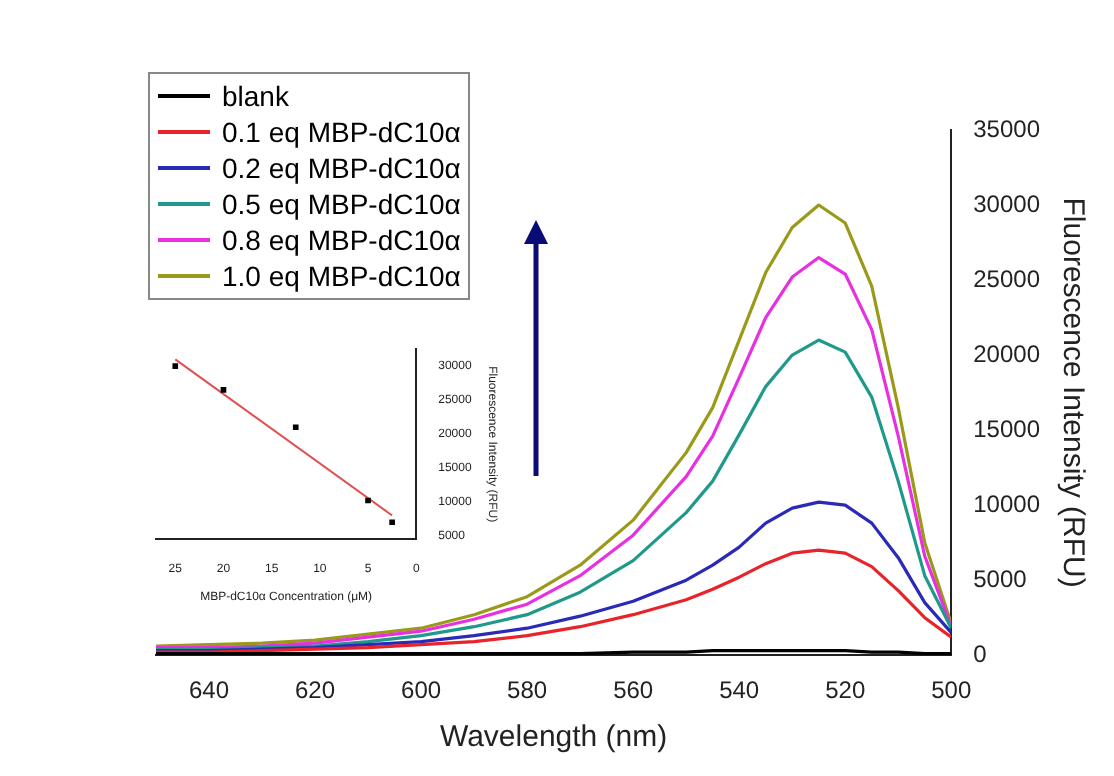 The width and height of the screenshot is (1114, 776). What do you see at coordinates (951, 690) in the screenshot?
I see `x-tick-label: 500` at bounding box center [951, 690].